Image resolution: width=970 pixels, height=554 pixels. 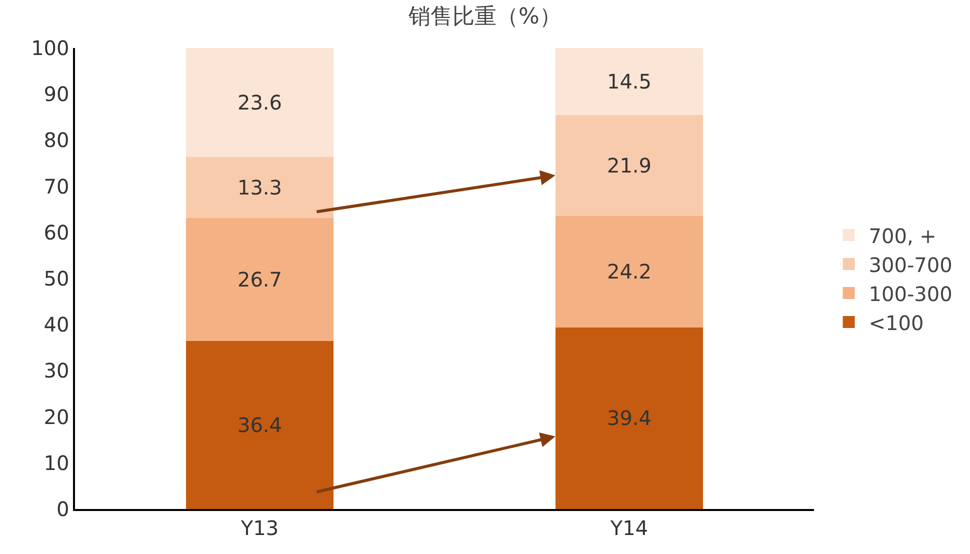 I want to click on y-tick-label: 10, so click(x=57, y=462).